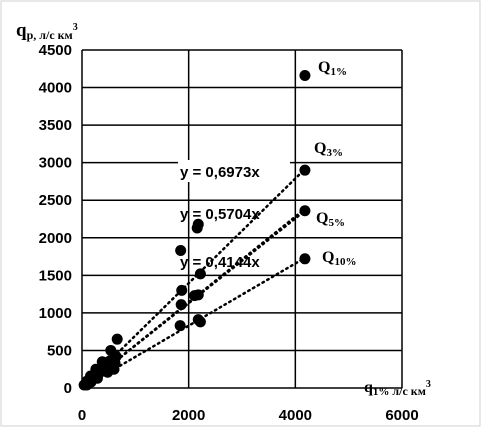  What do you see at coordinates (55, 88) in the screenshot?
I see `y-tick-label: 4000` at bounding box center [55, 88].